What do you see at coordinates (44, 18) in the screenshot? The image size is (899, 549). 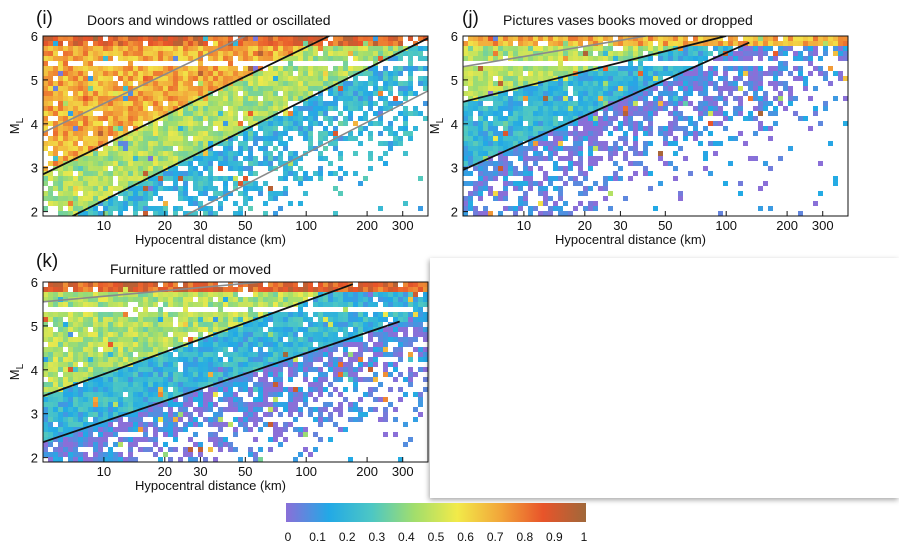 I see `panel-letter: (i)` at bounding box center [44, 18].